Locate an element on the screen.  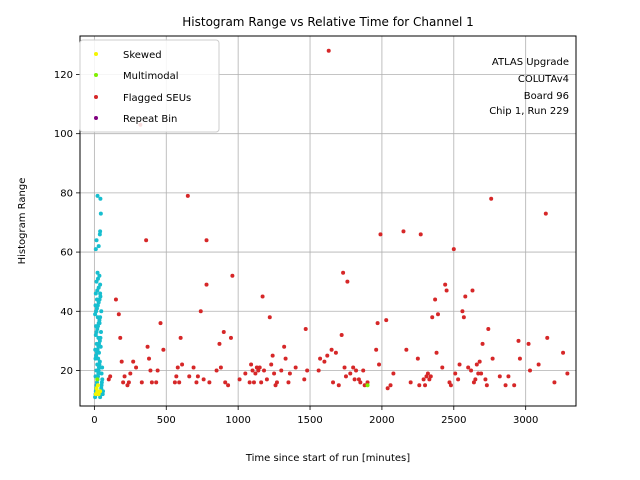
x-axis-ticks: 0 500 1000 1500 2000 2500 3000 is located at coordinates (314, 416).